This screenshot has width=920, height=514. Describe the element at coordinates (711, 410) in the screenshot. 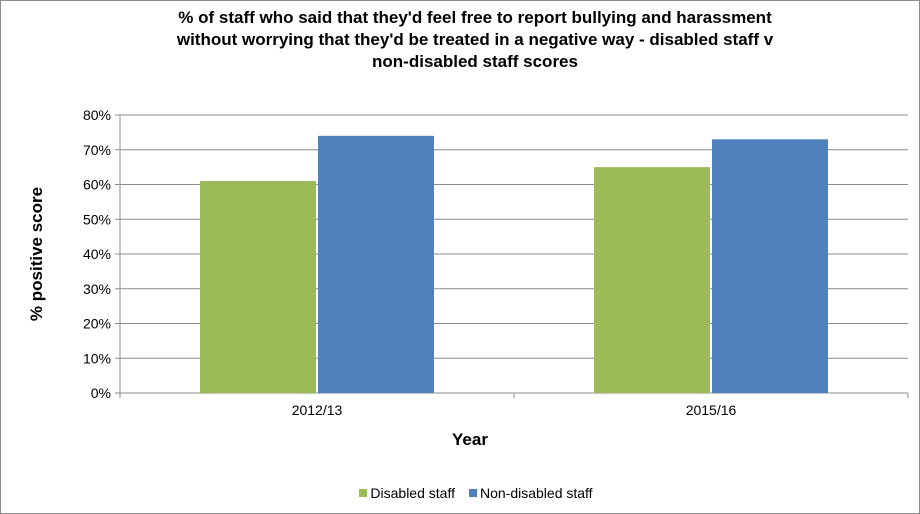

I see `x-tick-label: 2015/16` at that location.